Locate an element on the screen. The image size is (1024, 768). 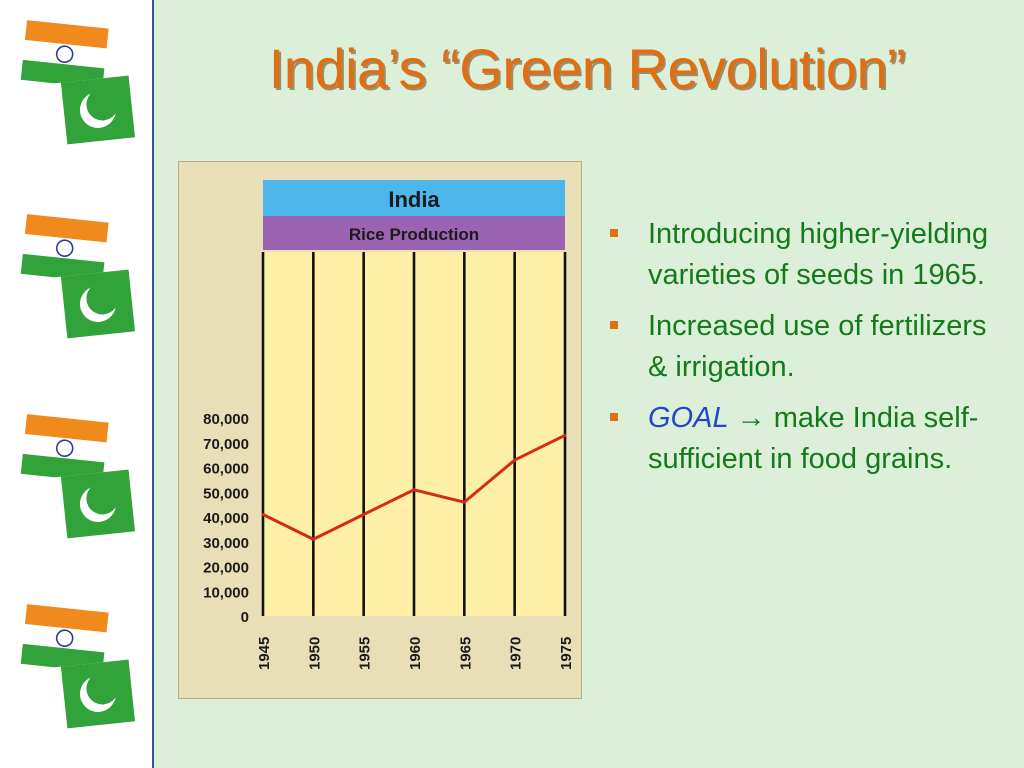
y-tick-60,000: 60,000 is located at coordinates (226, 469).